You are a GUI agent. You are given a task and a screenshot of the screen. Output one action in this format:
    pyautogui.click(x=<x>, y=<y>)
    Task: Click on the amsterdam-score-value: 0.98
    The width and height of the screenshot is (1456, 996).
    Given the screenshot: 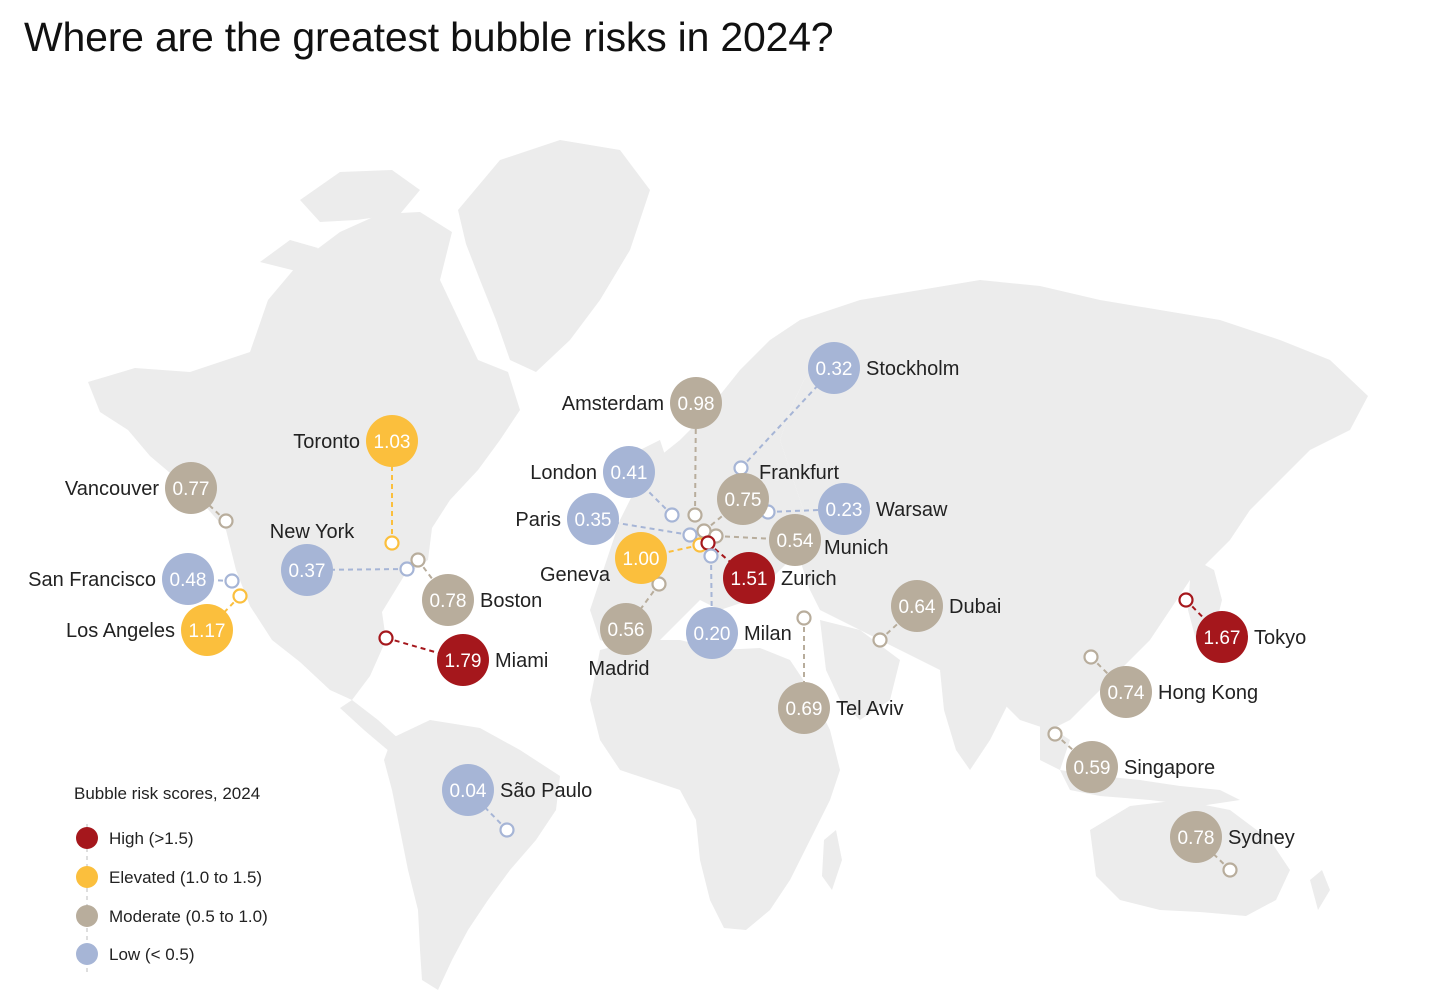 What is the action you would take?
    pyautogui.click(x=696, y=404)
    